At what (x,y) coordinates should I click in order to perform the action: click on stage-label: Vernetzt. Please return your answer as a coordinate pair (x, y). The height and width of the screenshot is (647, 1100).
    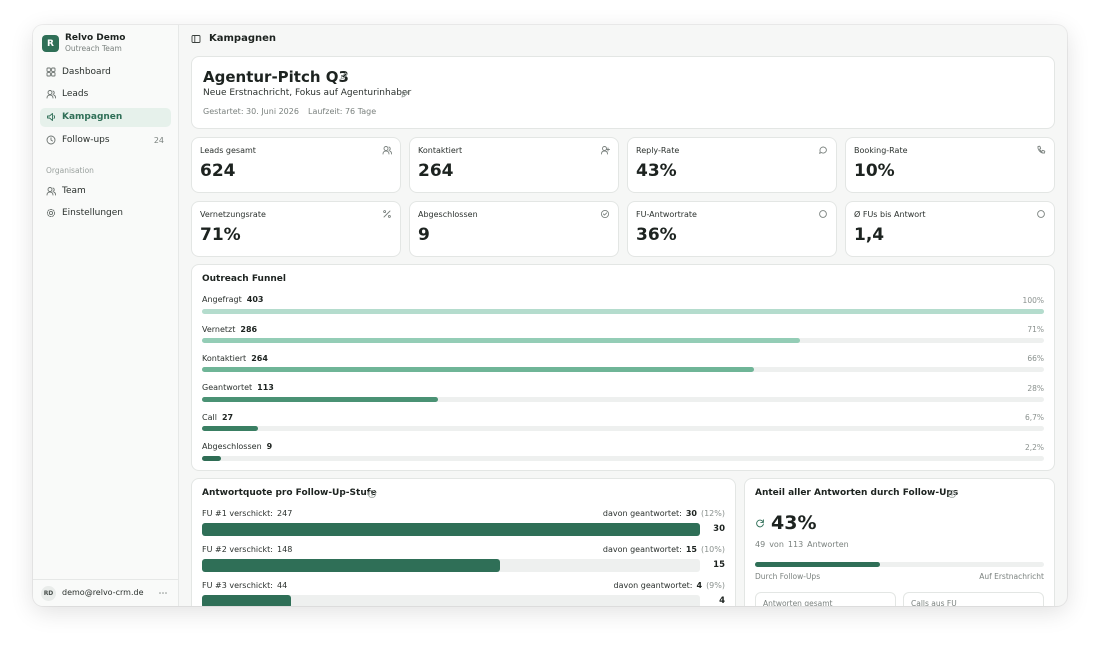
    Looking at the image, I should click on (219, 329).